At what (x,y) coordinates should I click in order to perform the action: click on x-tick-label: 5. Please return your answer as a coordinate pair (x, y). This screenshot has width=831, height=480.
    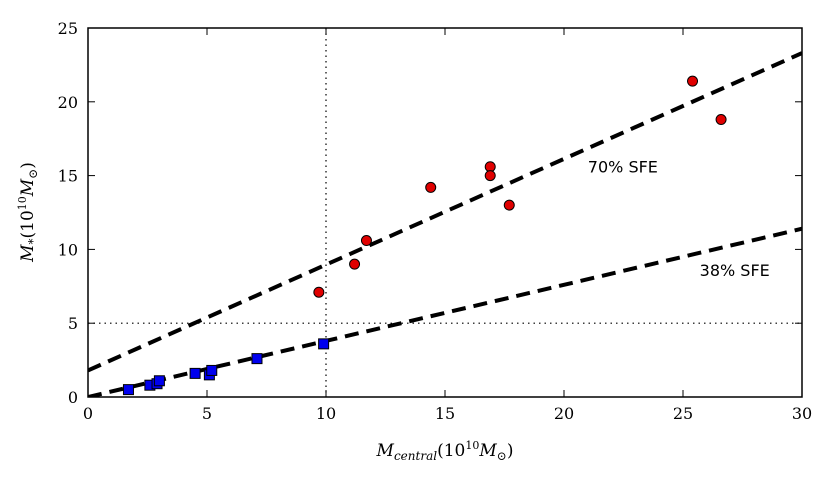
    Looking at the image, I should click on (207, 413).